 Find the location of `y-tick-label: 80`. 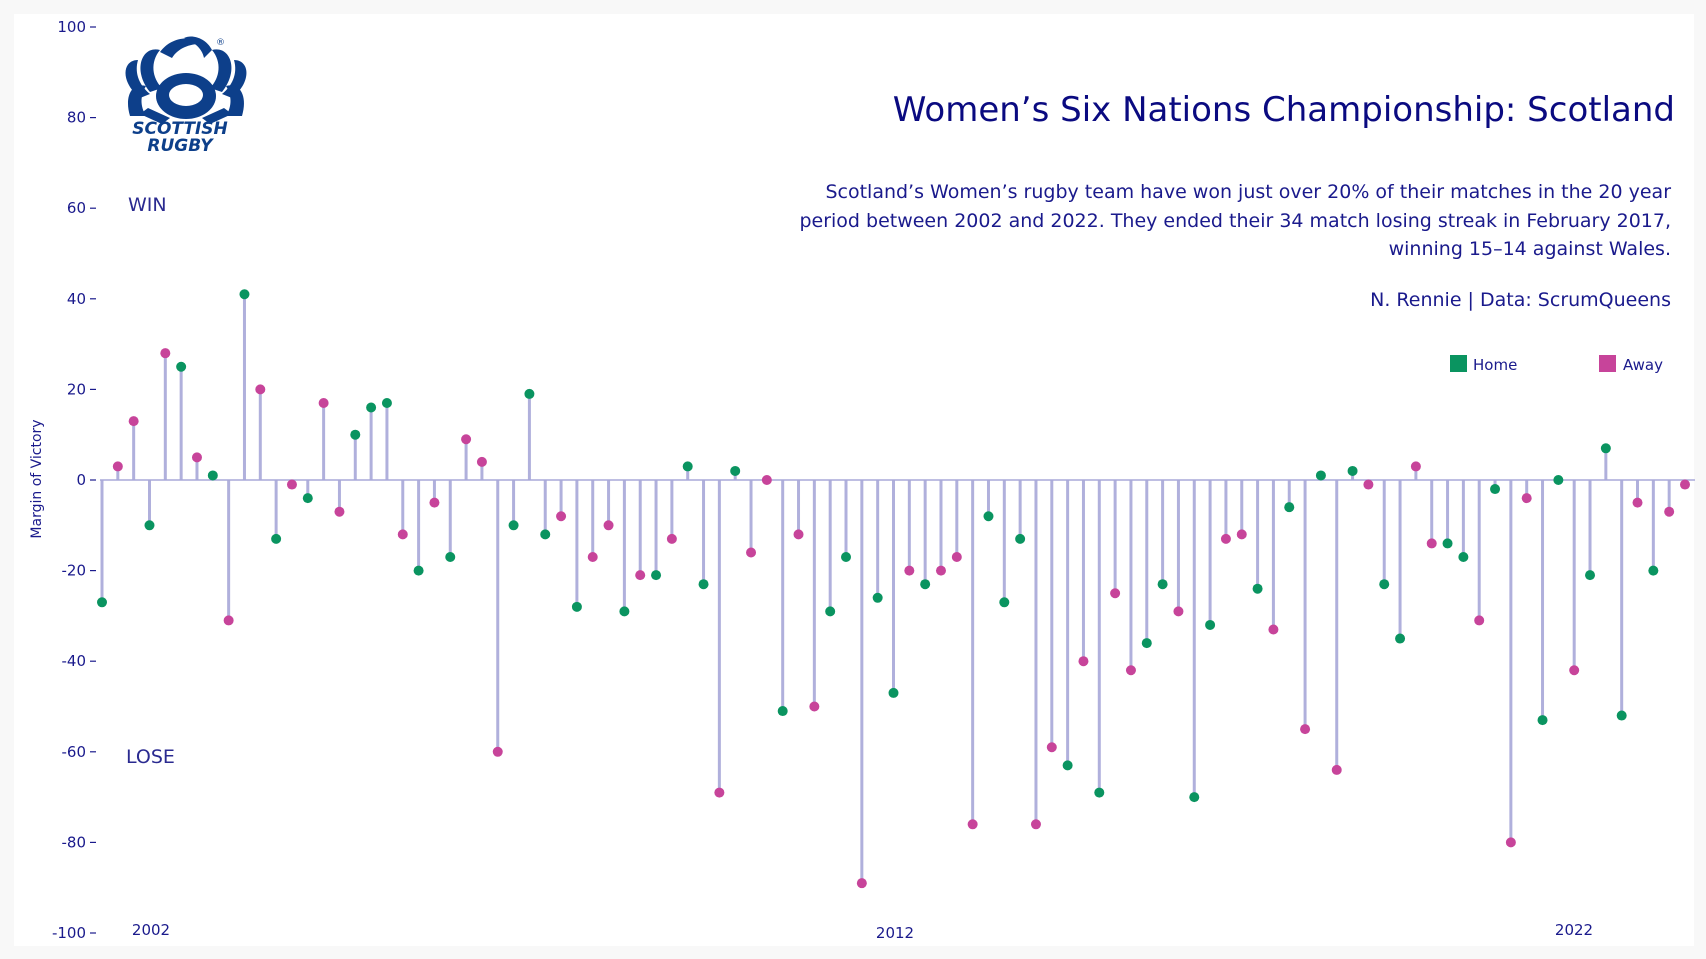

y-tick-label: 80 is located at coordinates (76, 118).